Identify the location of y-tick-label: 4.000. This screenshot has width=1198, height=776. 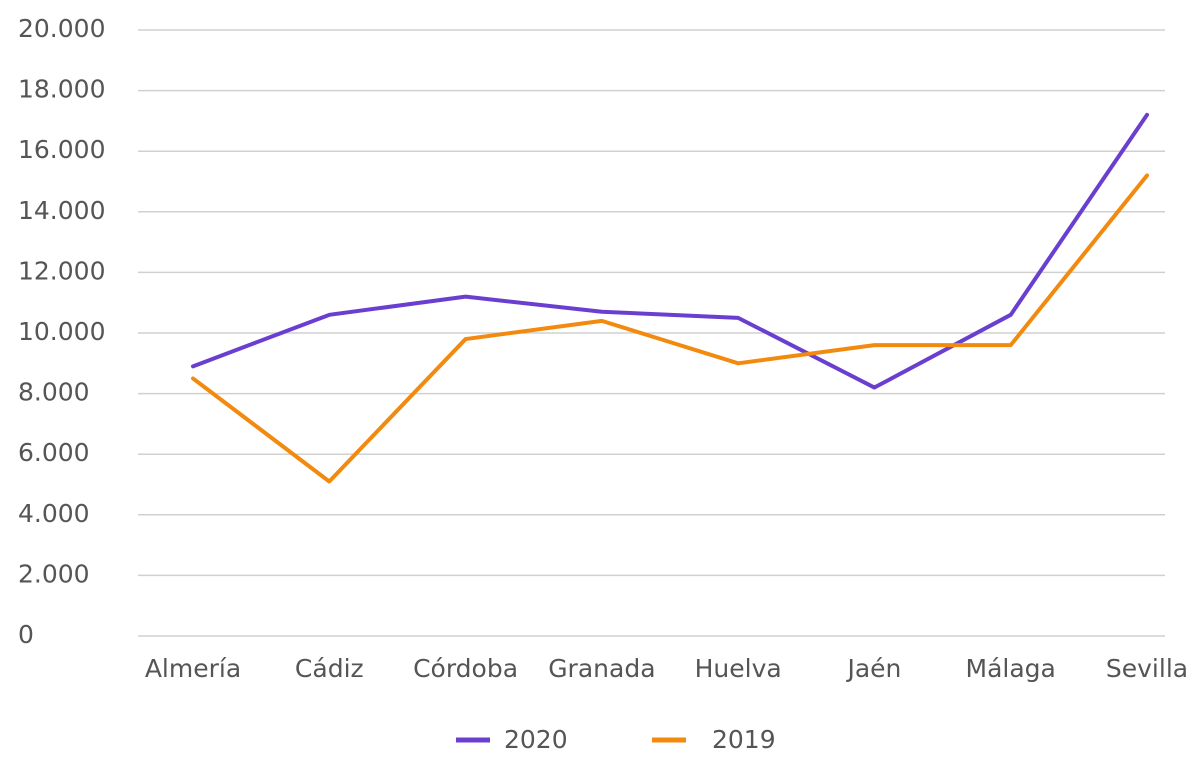
(54, 513).